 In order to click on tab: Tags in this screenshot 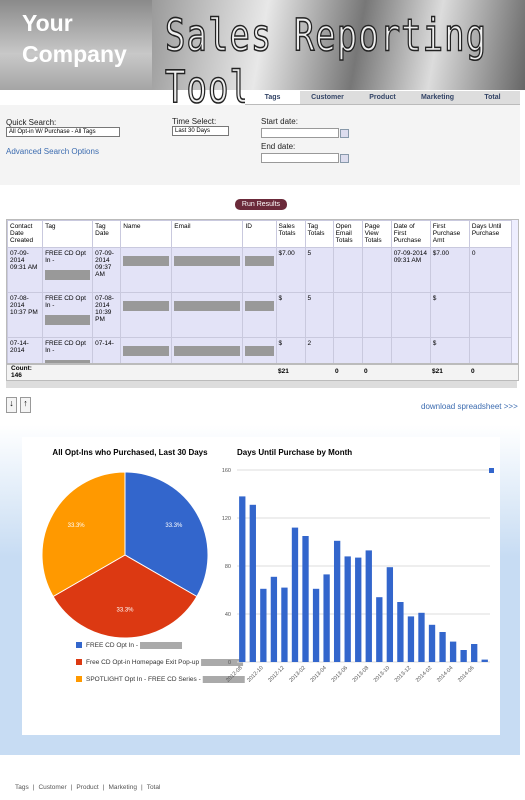, I will do `click(272, 97)`.